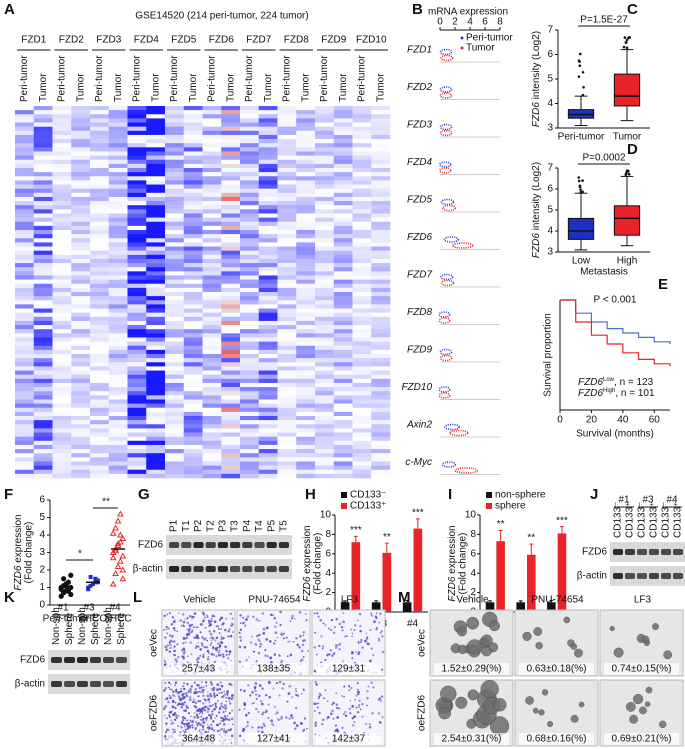  What do you see at coordinates (328, 553) in the screenshot?
I see `y-tick-label: 6` at bounding box center [328, 553].